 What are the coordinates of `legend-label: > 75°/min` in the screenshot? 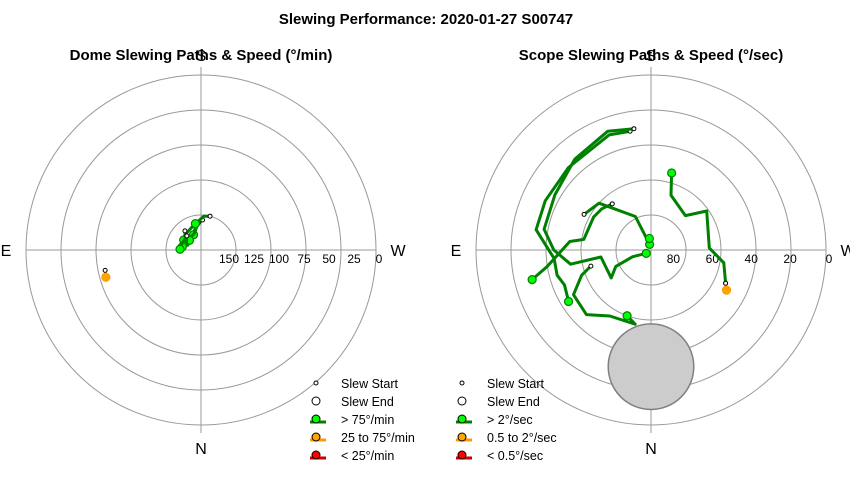 It's located at (367, 420).